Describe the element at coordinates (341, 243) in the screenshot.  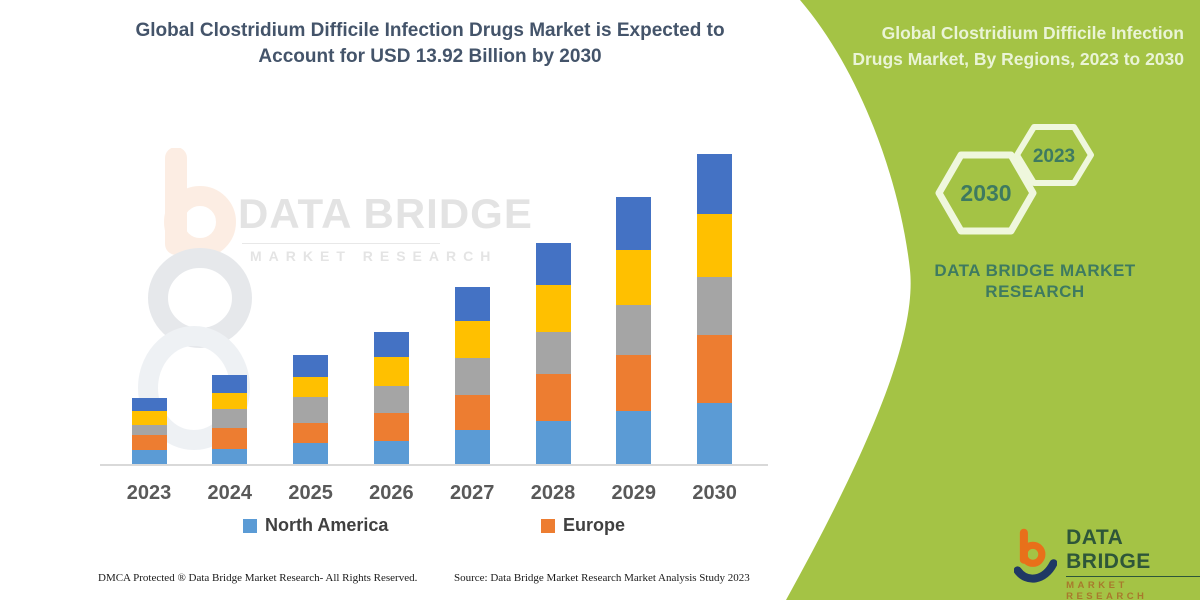
I see `watermark-underline` at that location.